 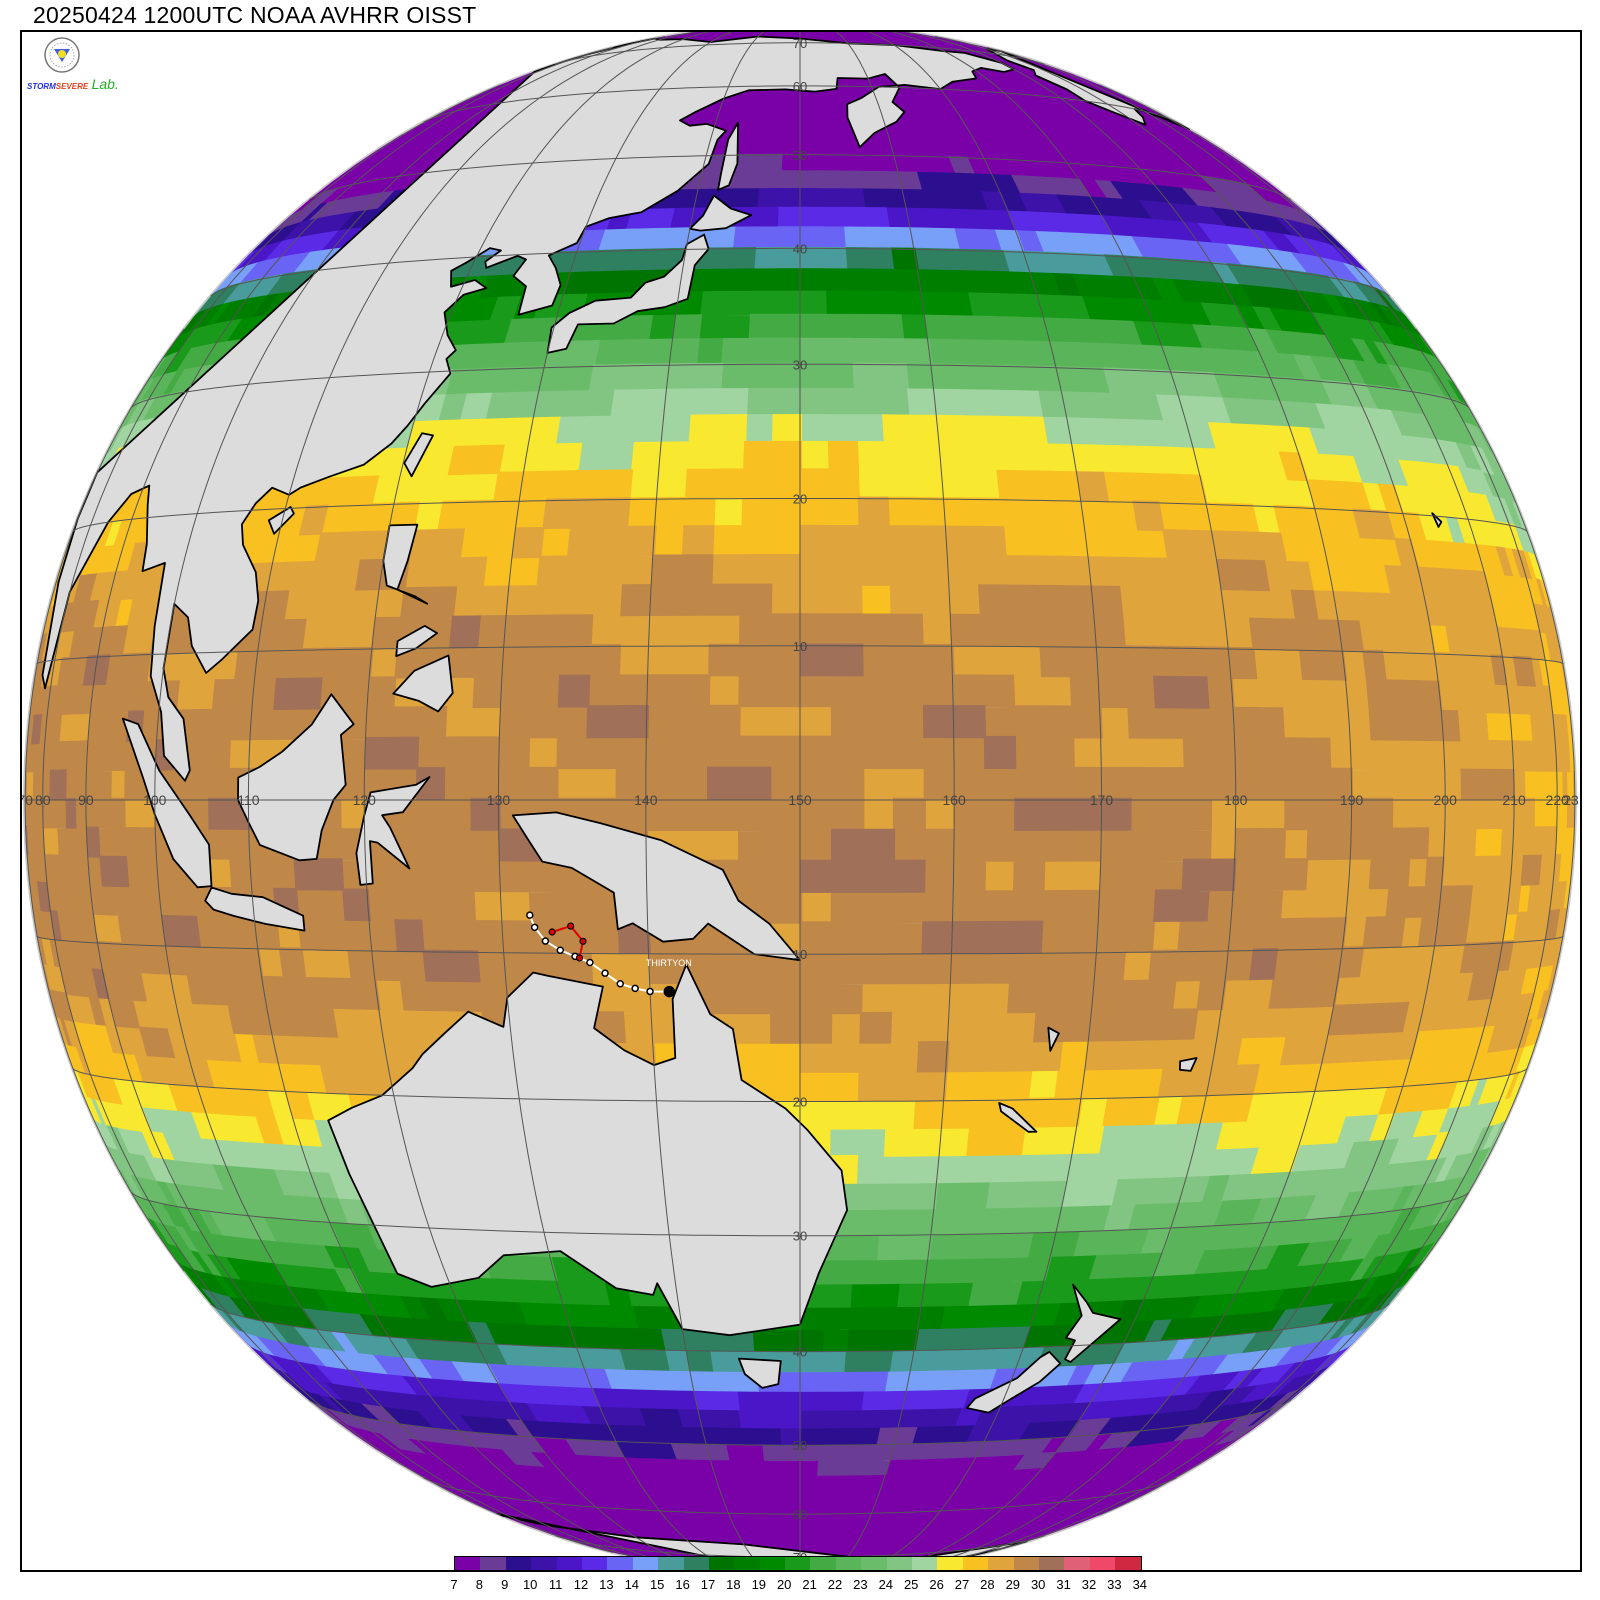 What do you see at coordinates (860, 1584) in the screenshot?
I see `colorbar-label: 23` at bounding box center [860, 1584].